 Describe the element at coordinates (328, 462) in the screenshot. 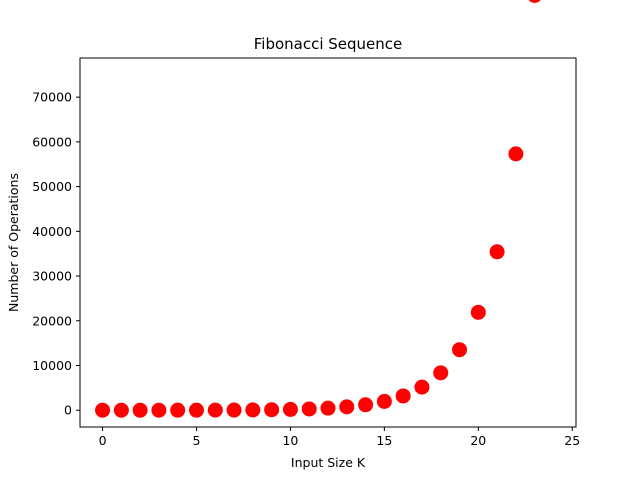

I see `x-axis-label: Input Size K` at that location.